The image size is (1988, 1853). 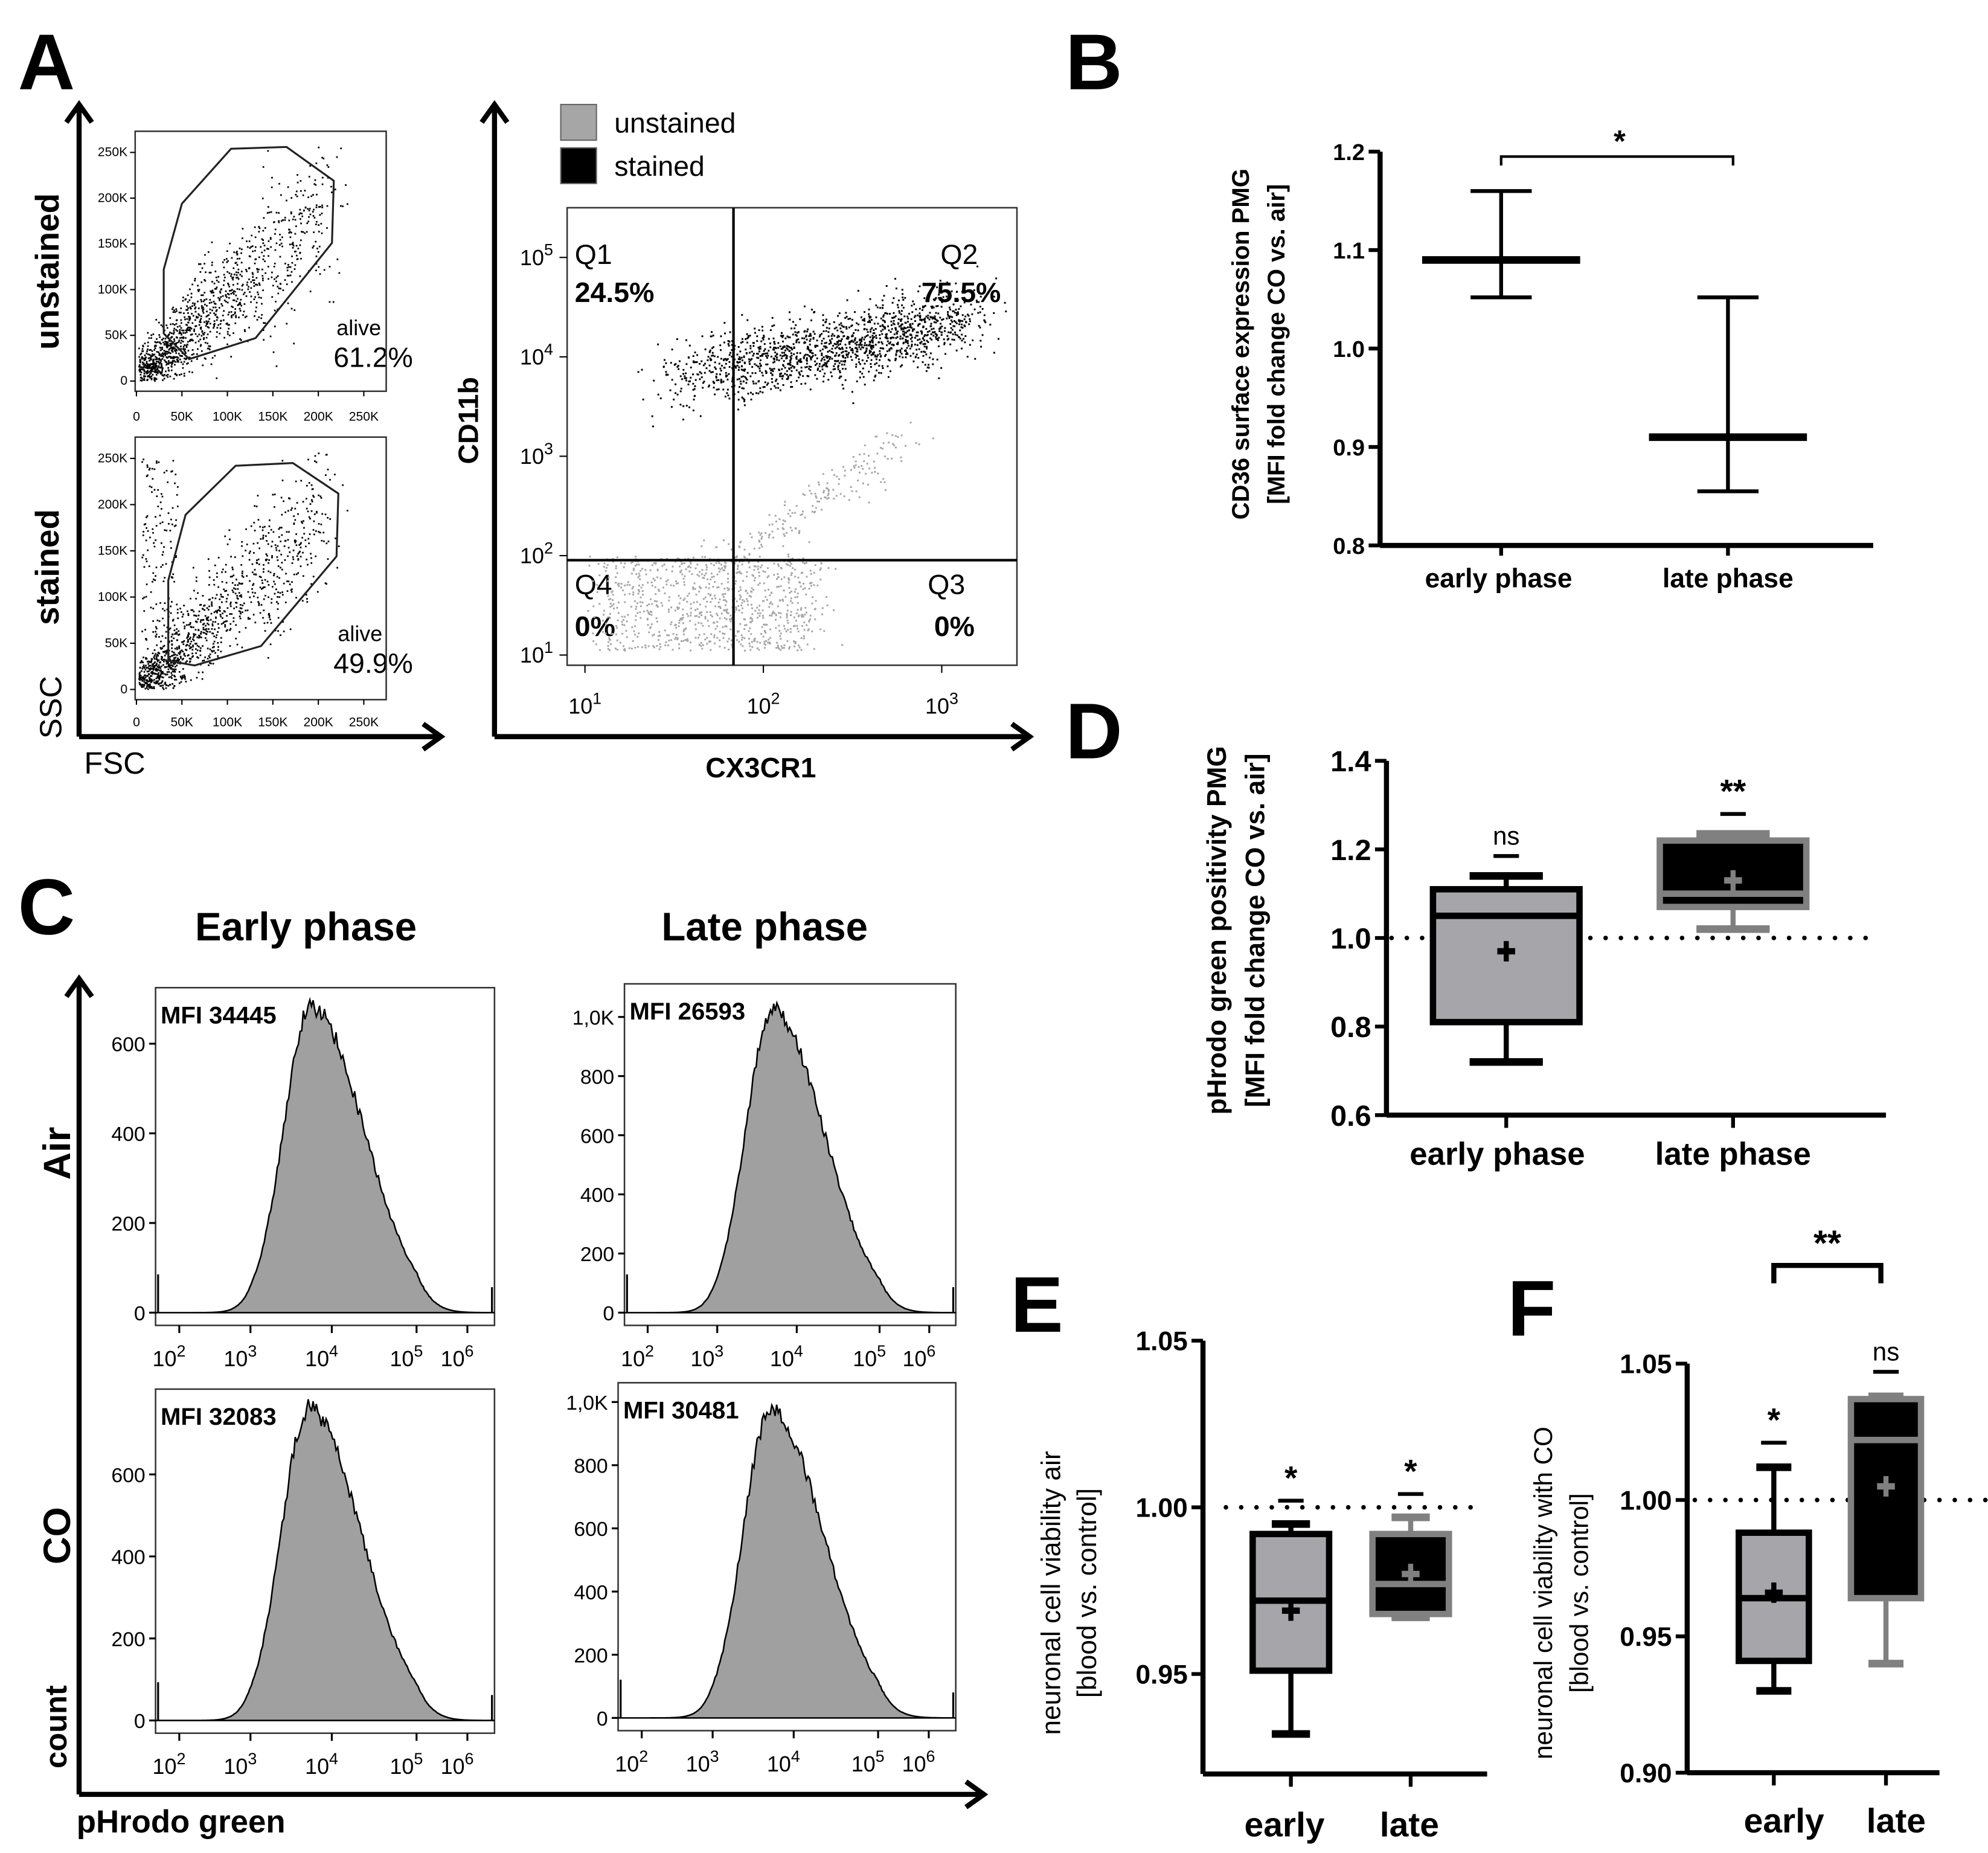 What do you see at coordinates (536, 553) in the screenshot?
I see `y-tick-label: 102` at bounding box center [536, 553].